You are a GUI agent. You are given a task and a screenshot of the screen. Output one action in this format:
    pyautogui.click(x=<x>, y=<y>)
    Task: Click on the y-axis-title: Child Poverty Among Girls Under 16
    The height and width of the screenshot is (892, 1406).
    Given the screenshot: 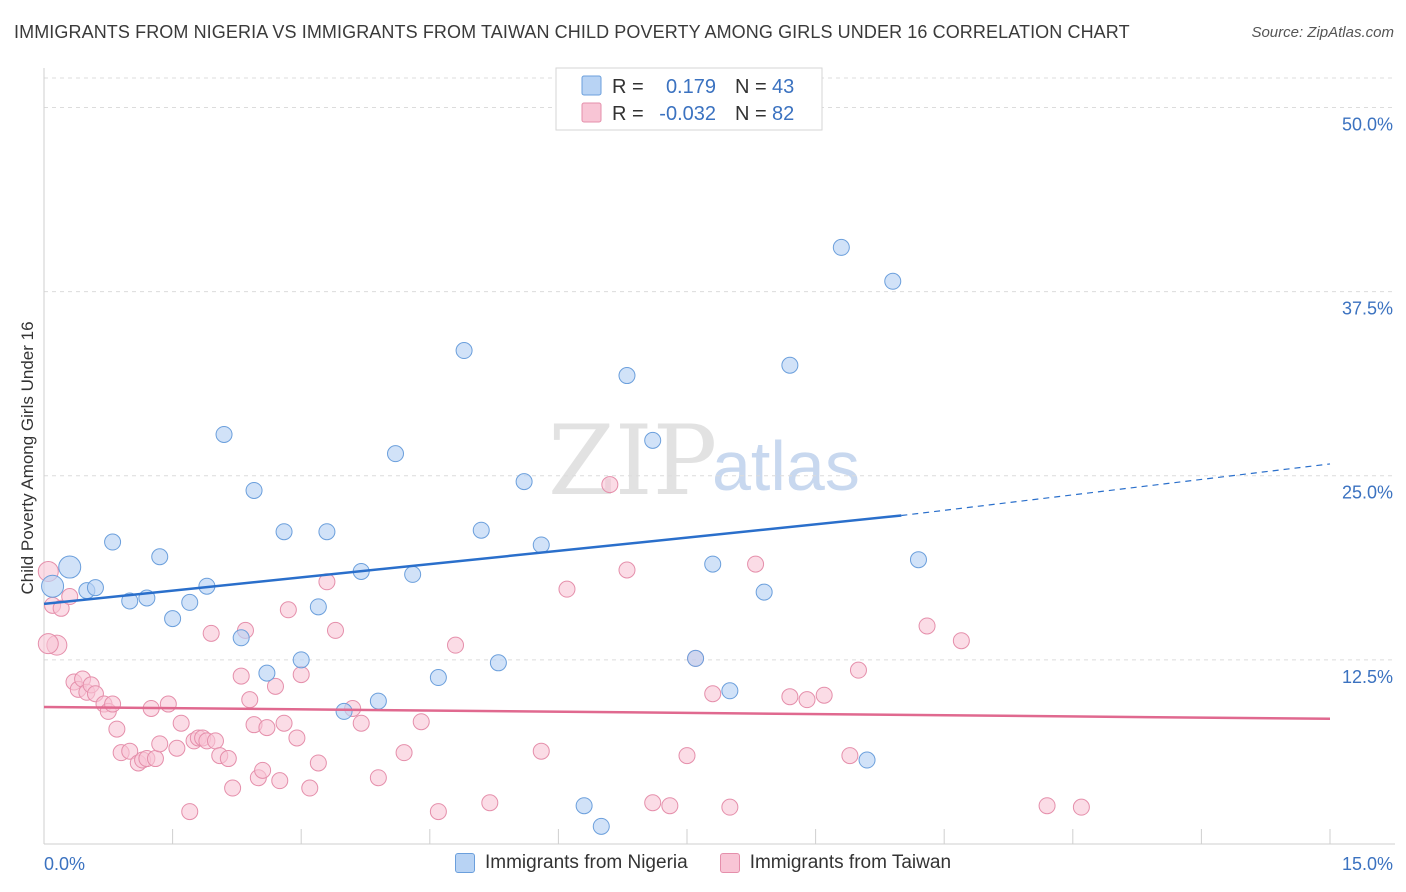 What is the action you would take?
    pyautogui.click(x=27, y=457)
    